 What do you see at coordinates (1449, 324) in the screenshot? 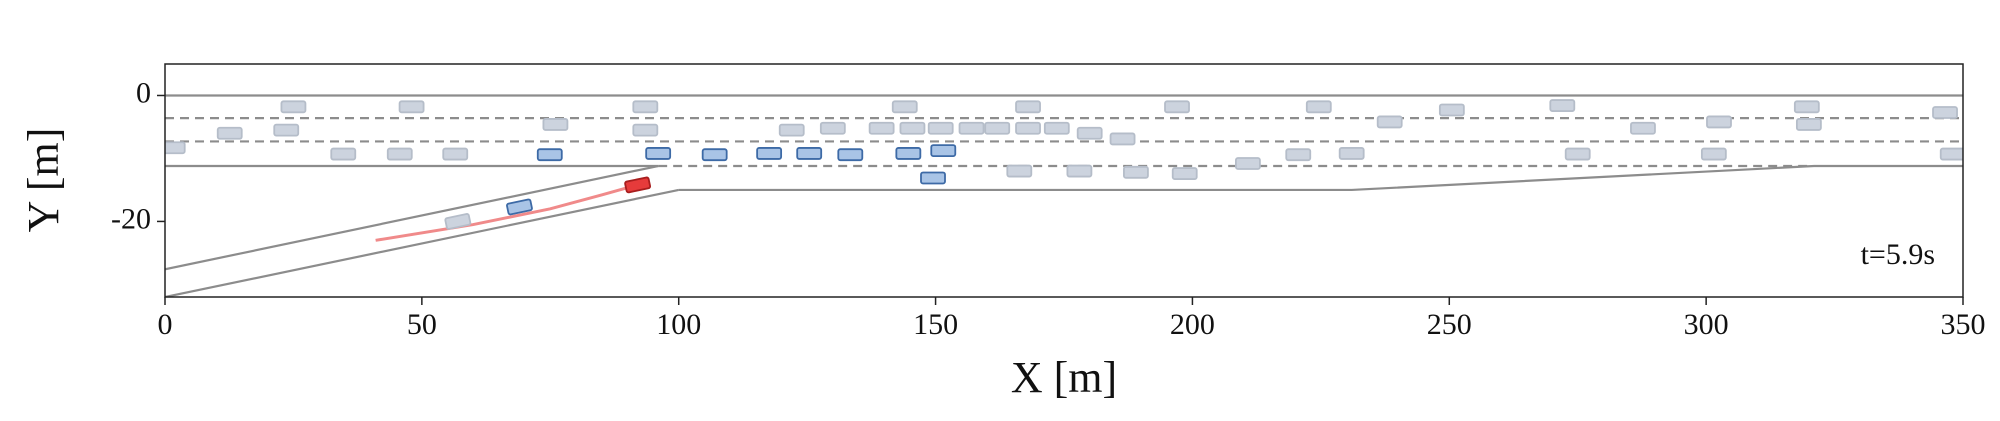
I see `x-tick-label: 250` at bounding box center [1449, 324].